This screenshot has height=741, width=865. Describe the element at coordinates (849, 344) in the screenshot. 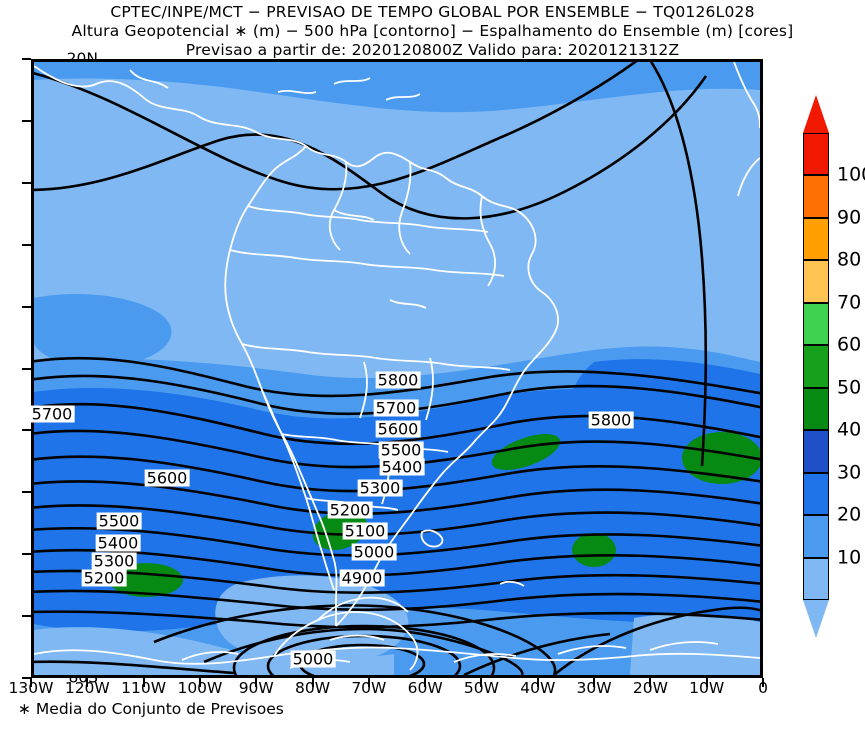

I see `colorbar-tick-label: 60` at that location.